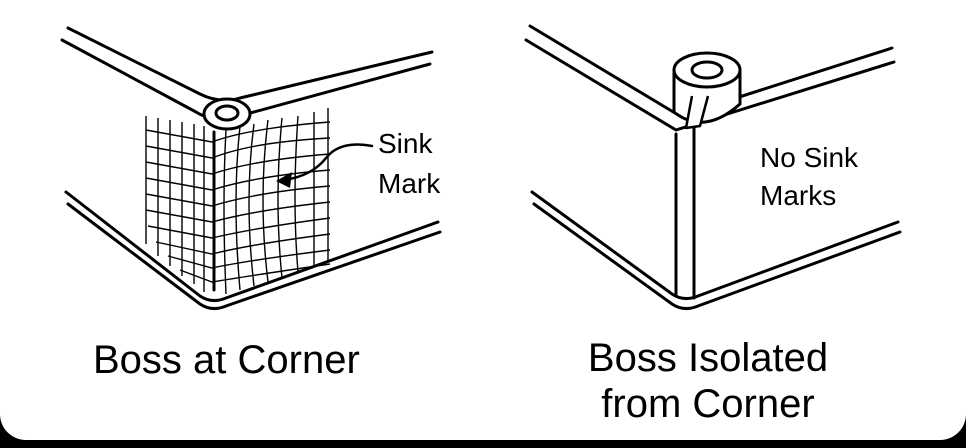 This screenshot has height=448, width=966. I want to click on no-sink-note-line1: No Sink, so click(809, 157).